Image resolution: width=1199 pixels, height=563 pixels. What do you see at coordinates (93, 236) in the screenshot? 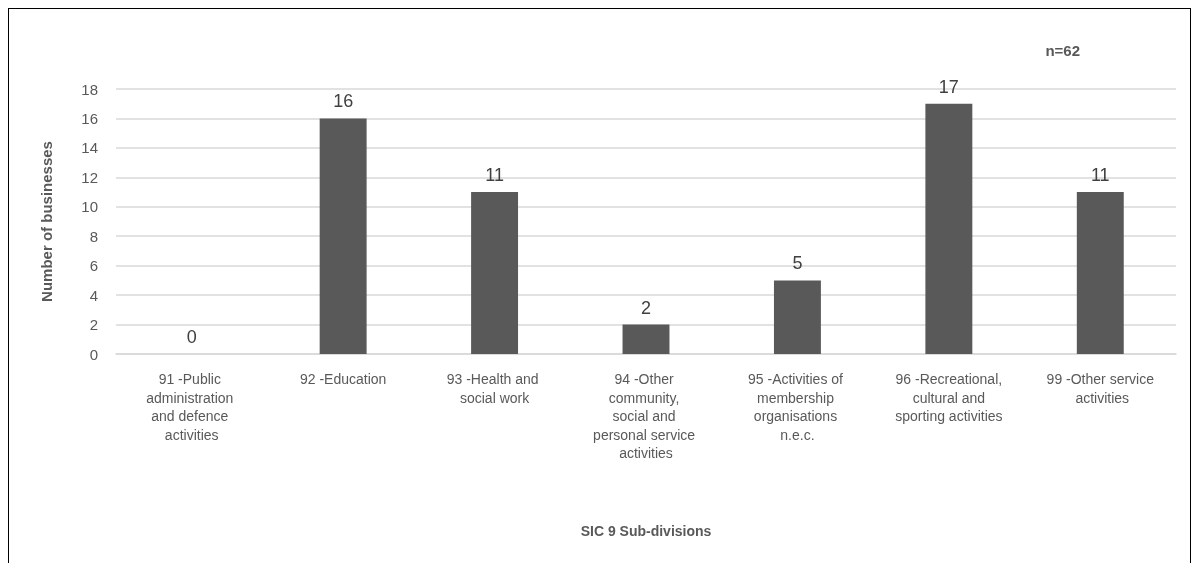
I see `y-tick-label: 8` at bounding box center [93, 236].